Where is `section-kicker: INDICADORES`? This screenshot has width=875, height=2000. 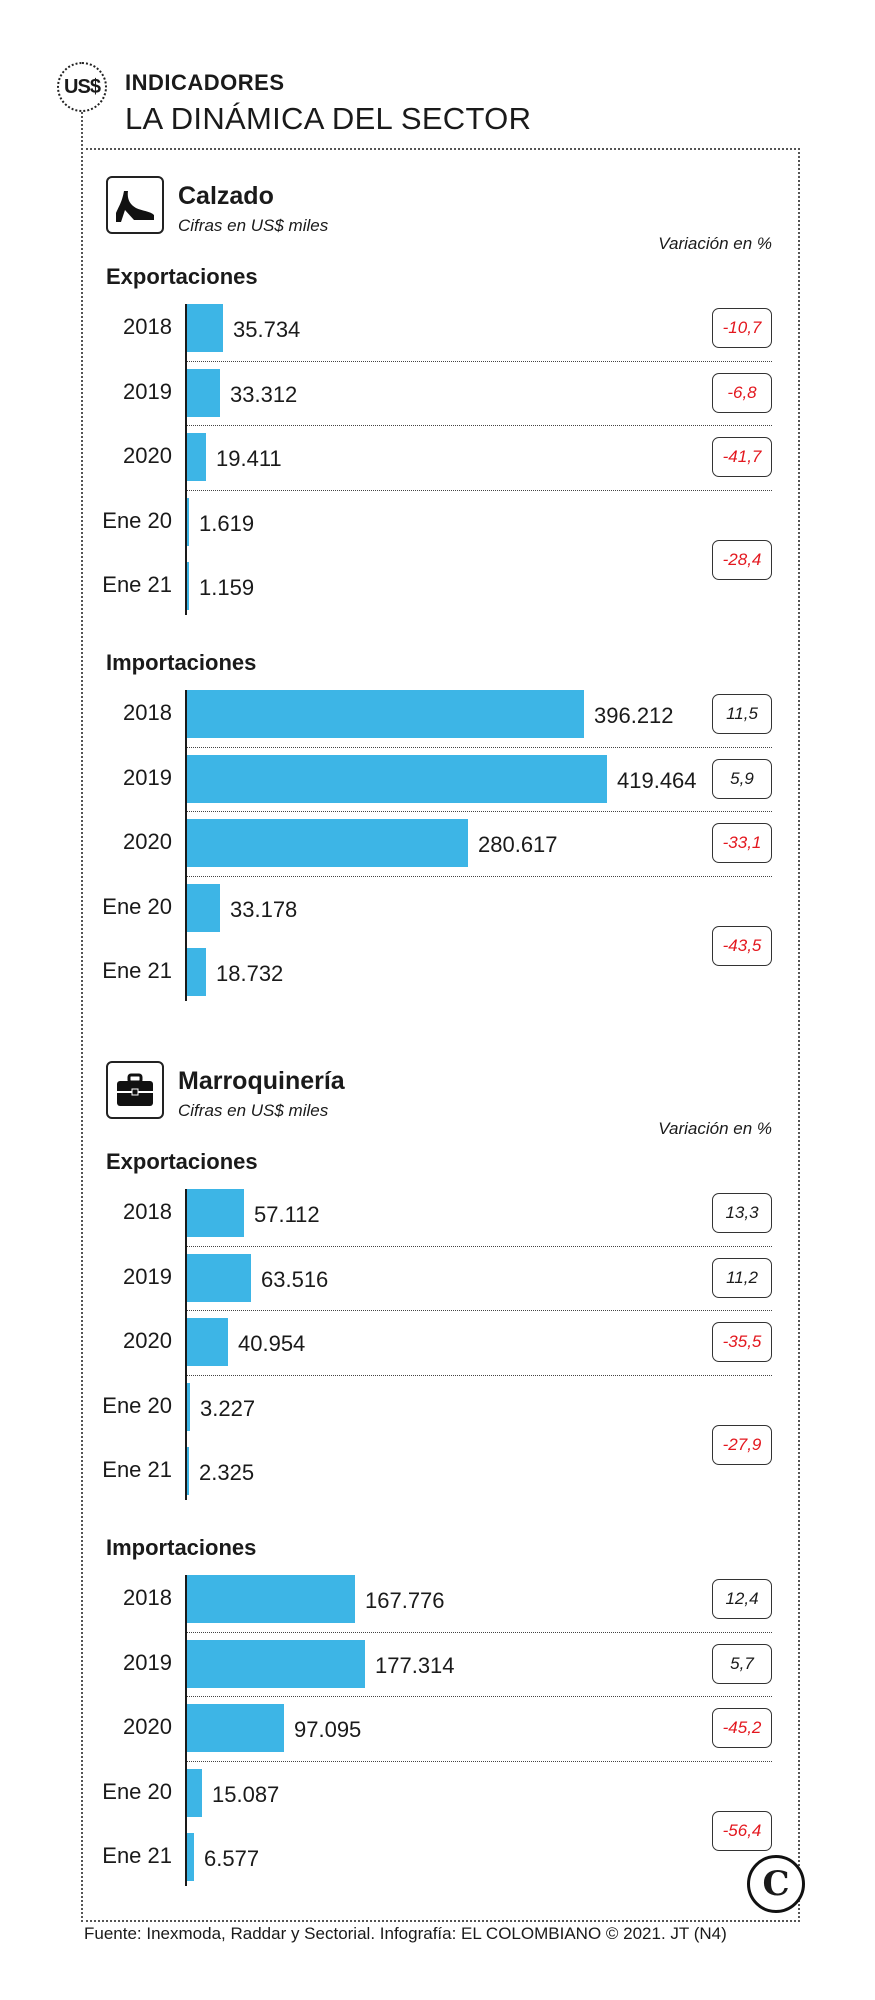 section-kicker: INDICADORES is located at coordinates (205, 82).